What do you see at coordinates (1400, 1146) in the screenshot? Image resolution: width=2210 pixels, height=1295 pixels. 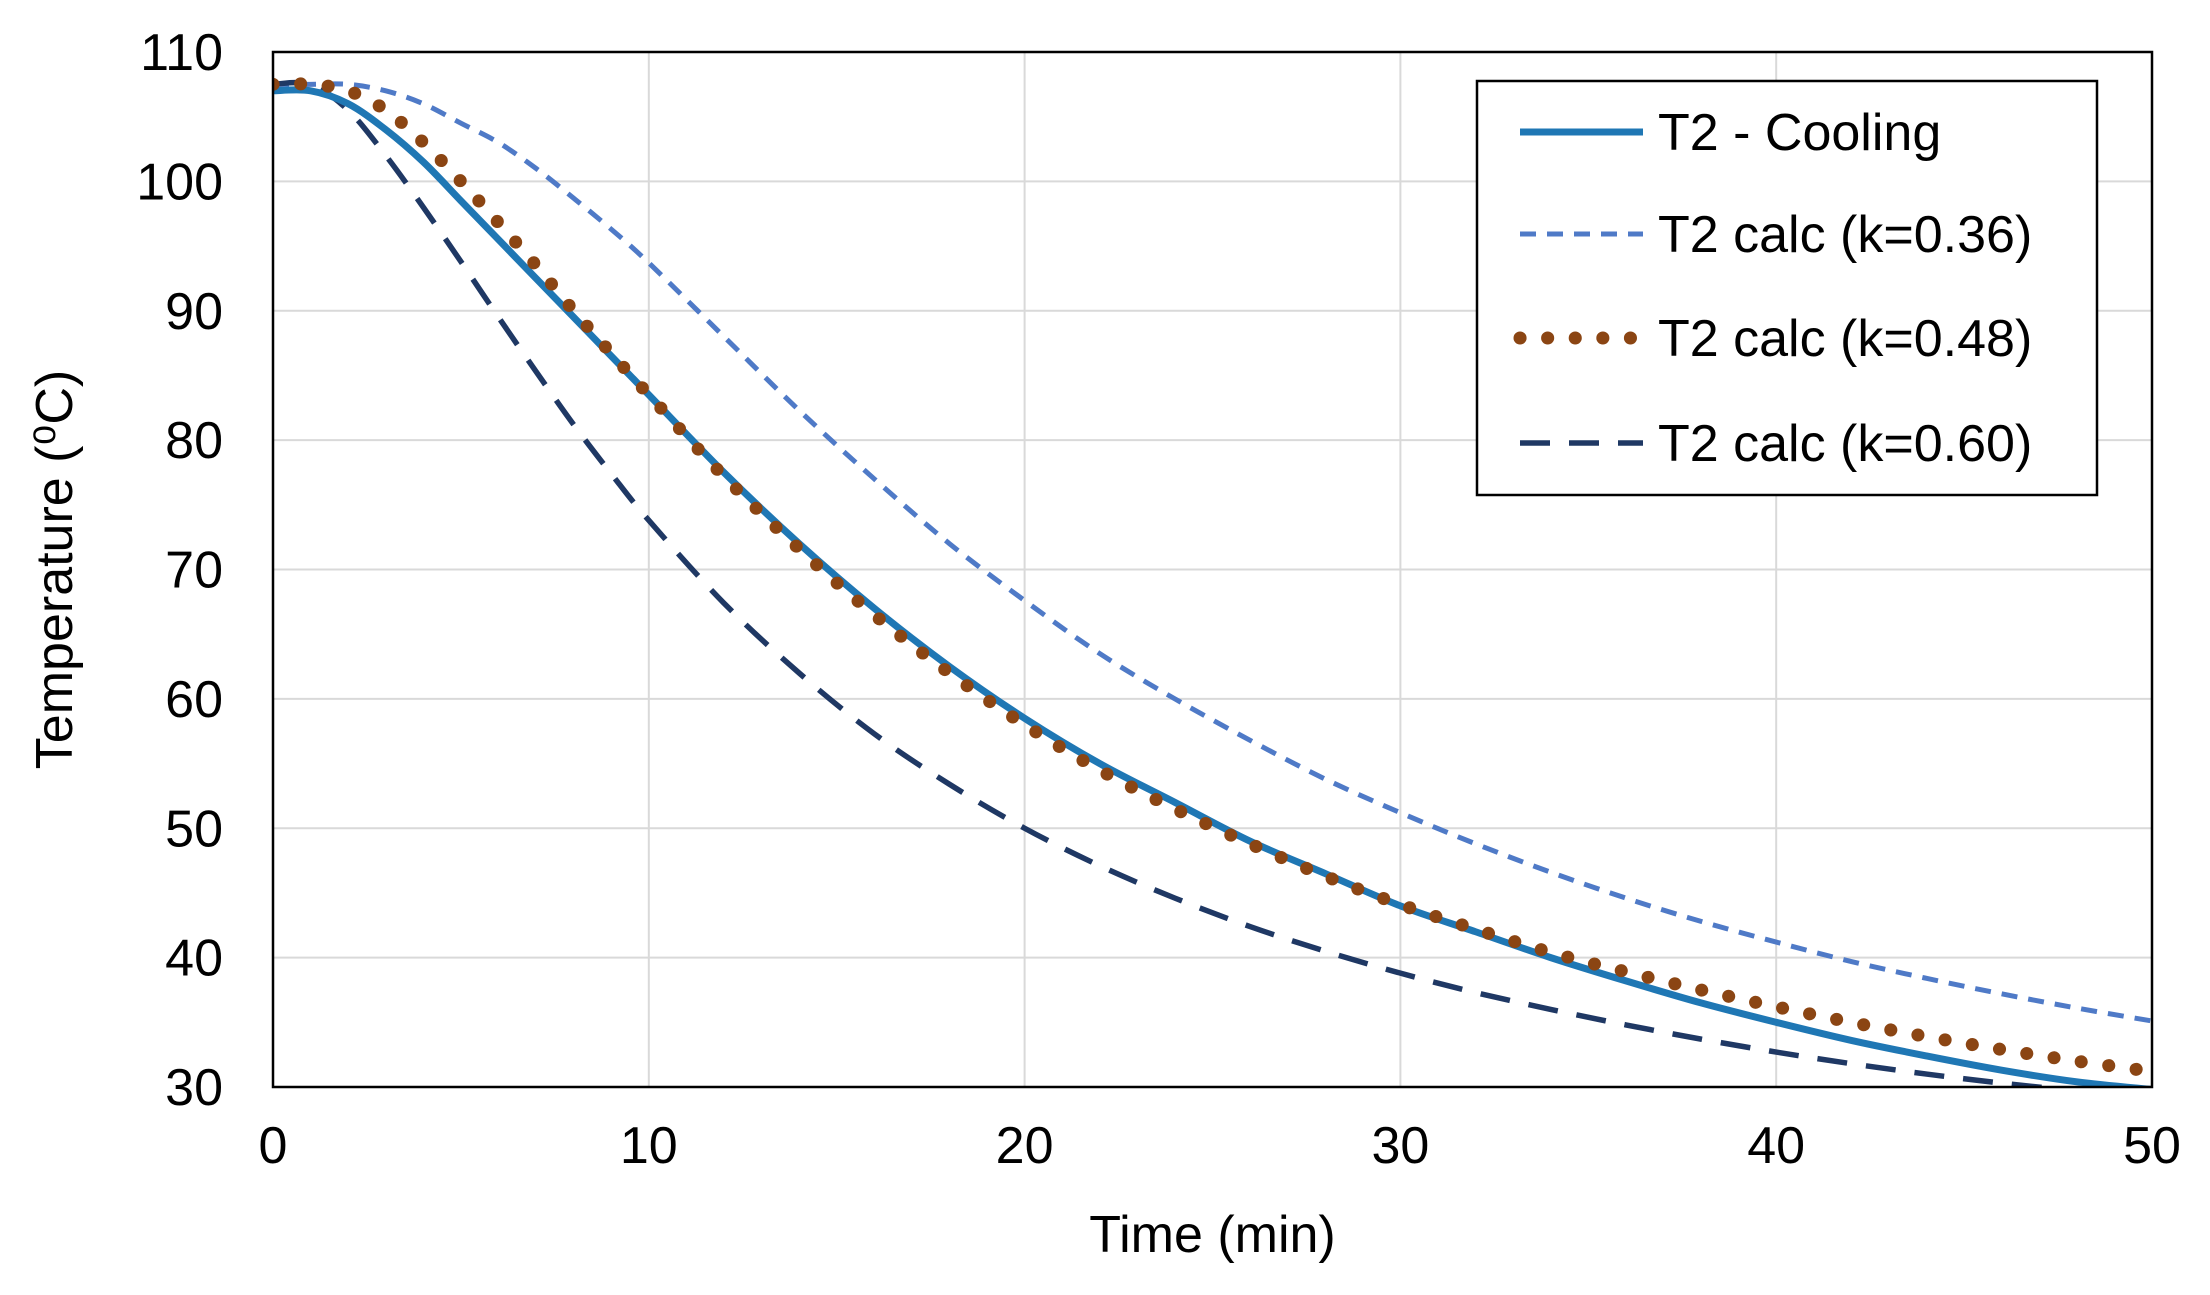 I see `x-tick-label: 30` at bounding box center [1400, 1146].